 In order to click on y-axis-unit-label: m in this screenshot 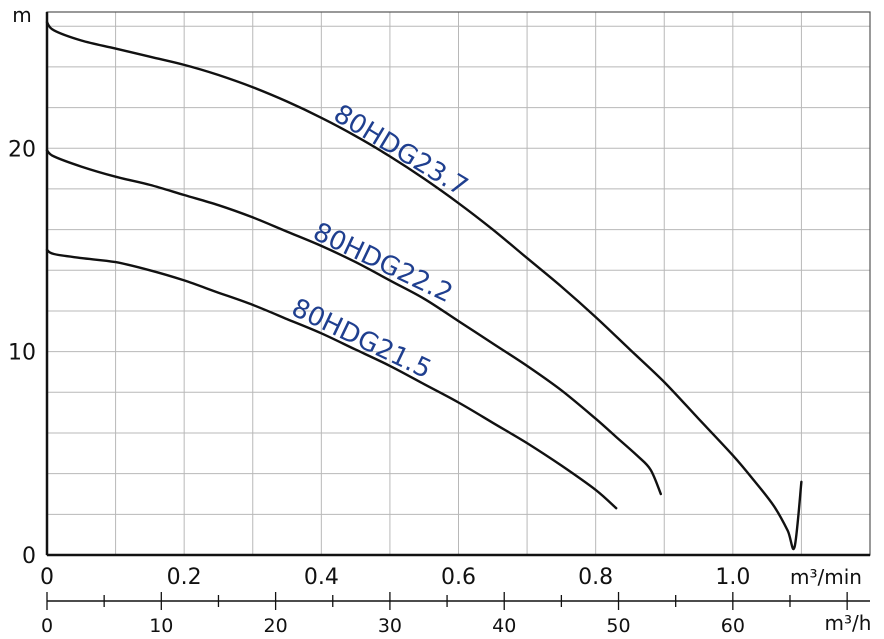, I will do `click(21, 15)`.